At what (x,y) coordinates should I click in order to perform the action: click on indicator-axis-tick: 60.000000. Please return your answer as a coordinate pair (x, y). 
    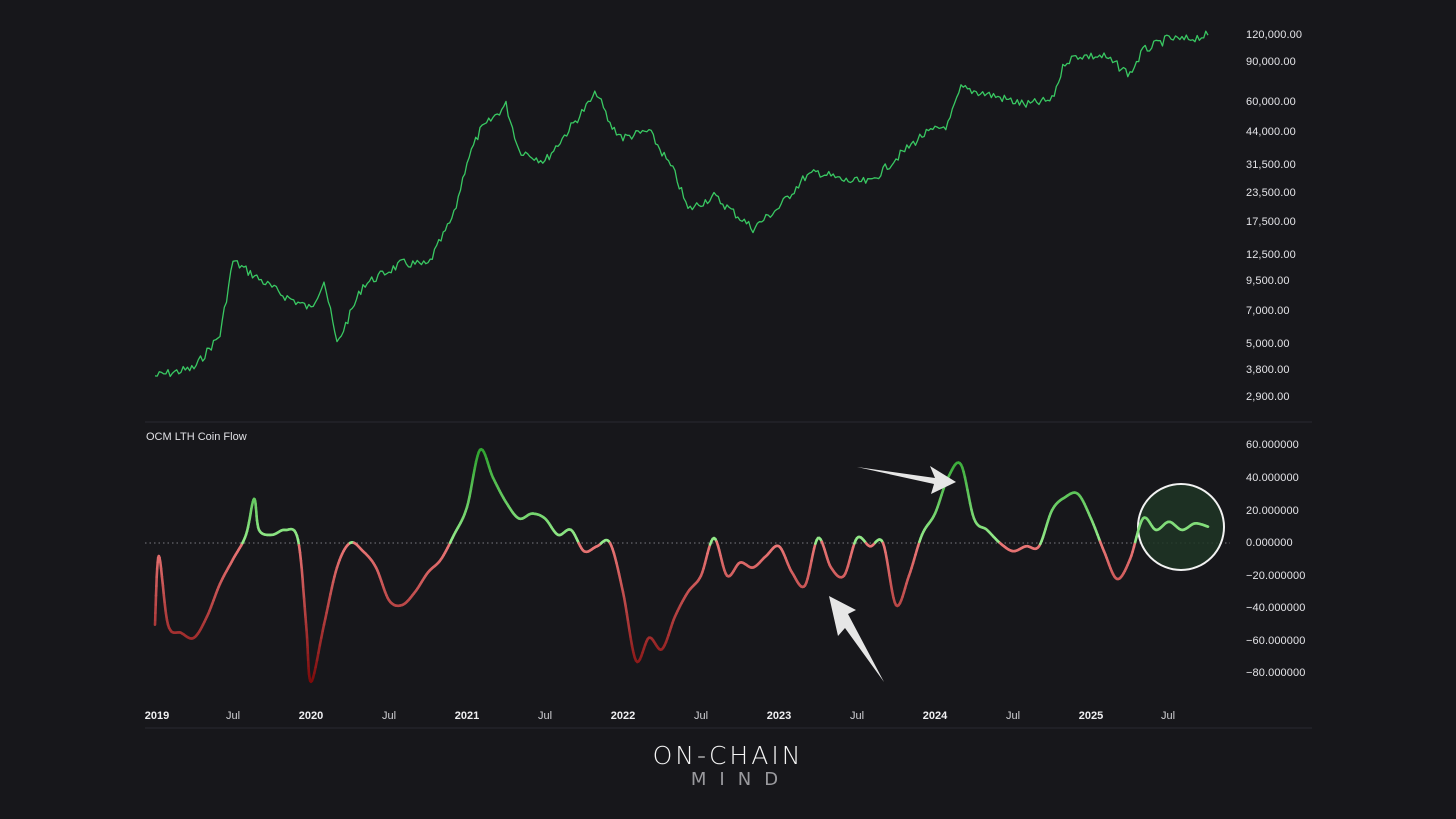
    Looking at the image, I should click on (1272, 445).